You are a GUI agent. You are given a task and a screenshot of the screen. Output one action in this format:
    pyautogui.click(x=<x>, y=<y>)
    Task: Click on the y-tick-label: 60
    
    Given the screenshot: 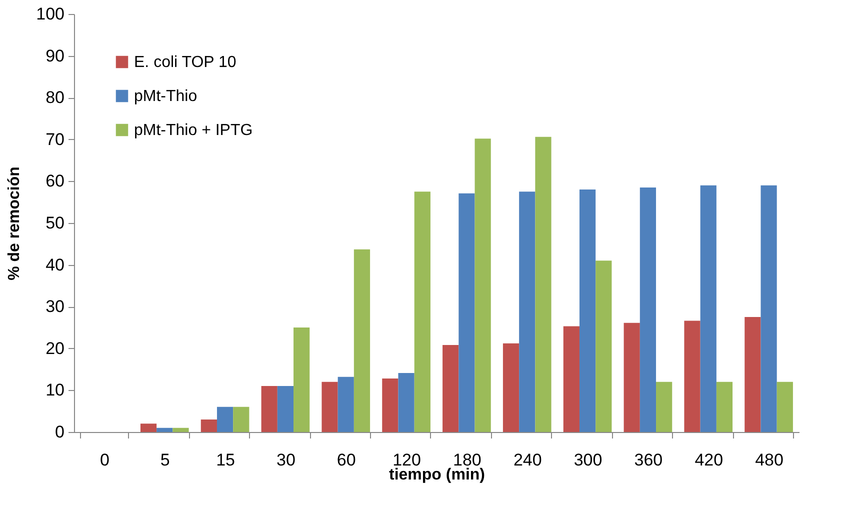 What is the action you would take?
    pyautogui.click(x=55, y=181)
    